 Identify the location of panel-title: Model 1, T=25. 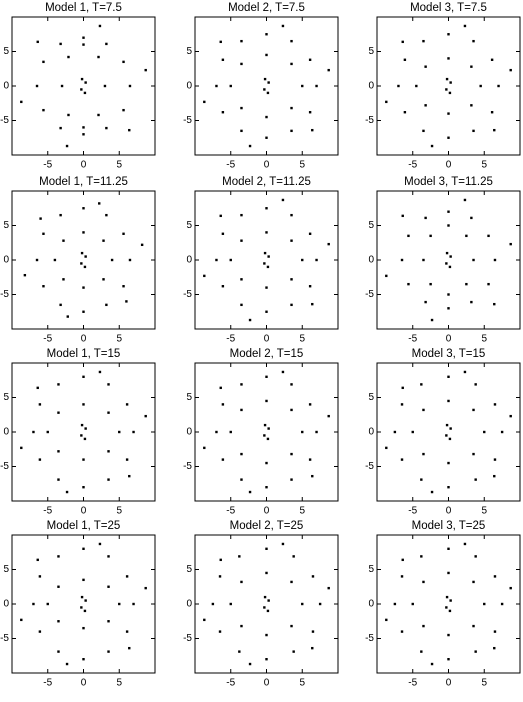
(84, 526).